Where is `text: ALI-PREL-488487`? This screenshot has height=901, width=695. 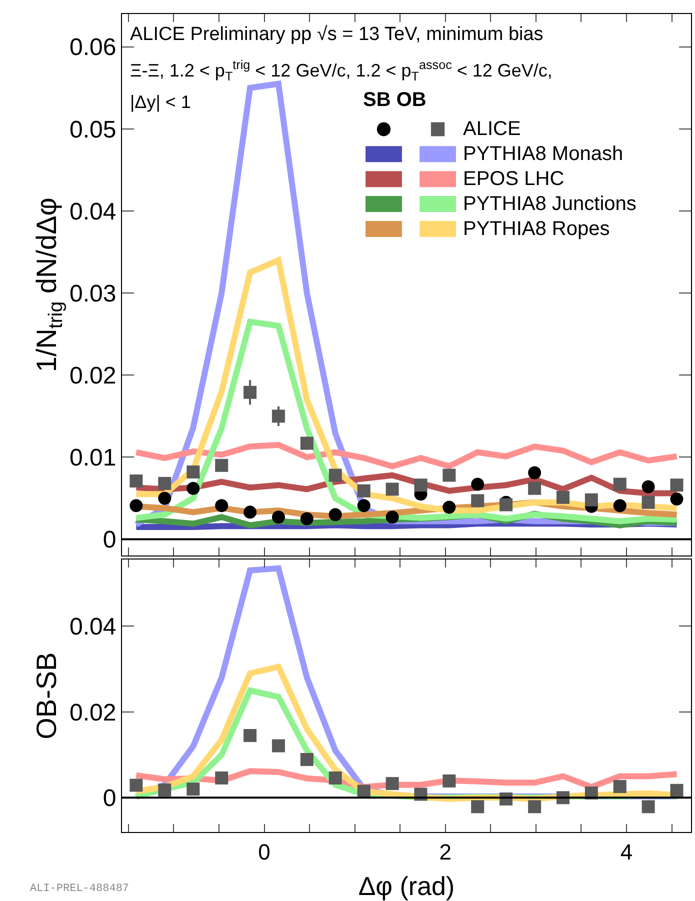 text: ALI-PREL-488487 is located at coordinates (80, 889).